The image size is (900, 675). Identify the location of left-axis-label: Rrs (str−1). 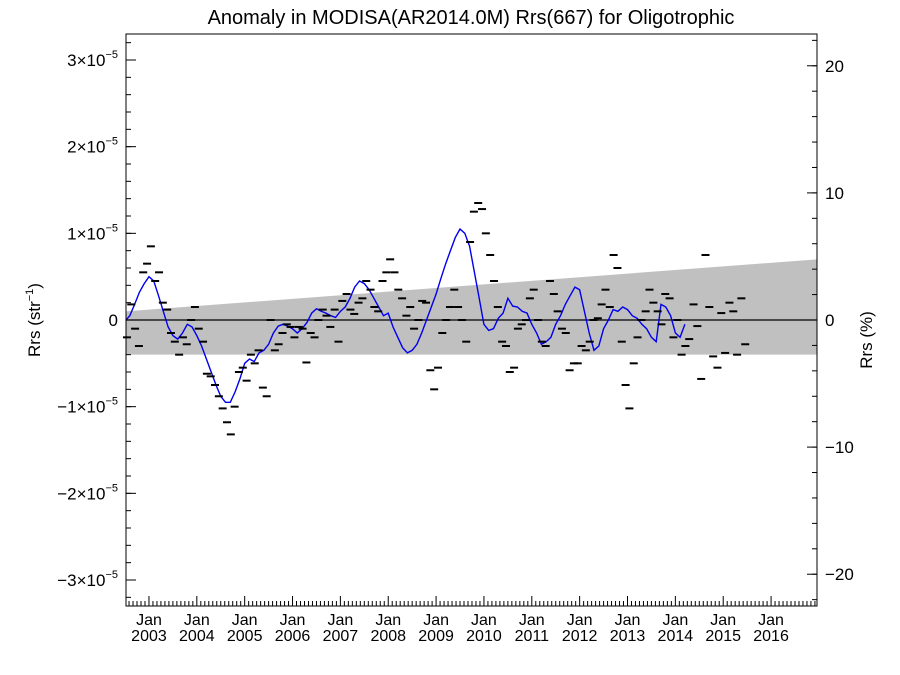
(34, 320).